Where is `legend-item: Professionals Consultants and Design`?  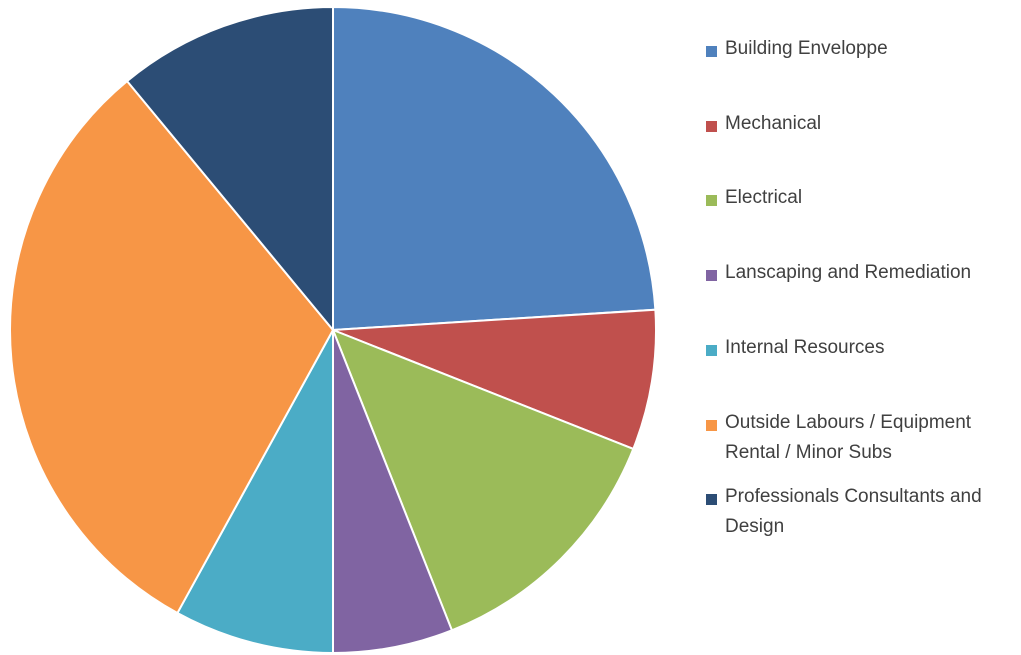 legend-item: Professionals Consultants and Design is located at coordinates (861, 514).